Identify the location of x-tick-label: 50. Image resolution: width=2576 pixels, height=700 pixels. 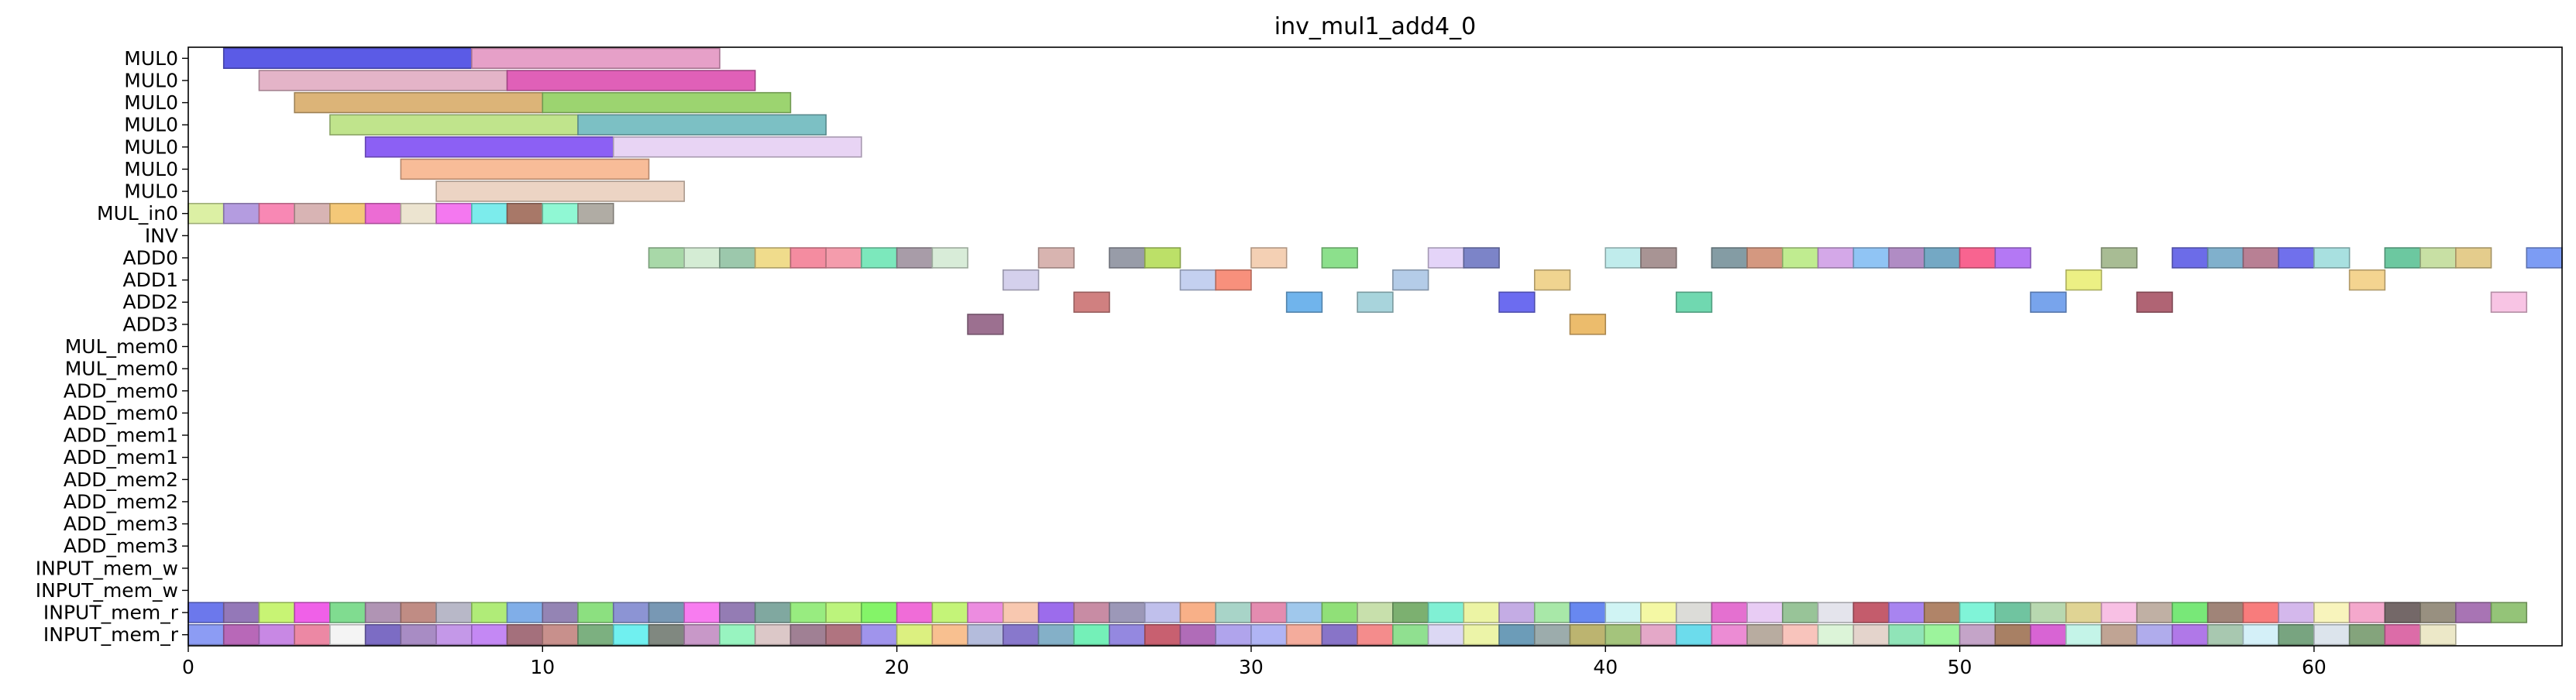
(1960, 667).